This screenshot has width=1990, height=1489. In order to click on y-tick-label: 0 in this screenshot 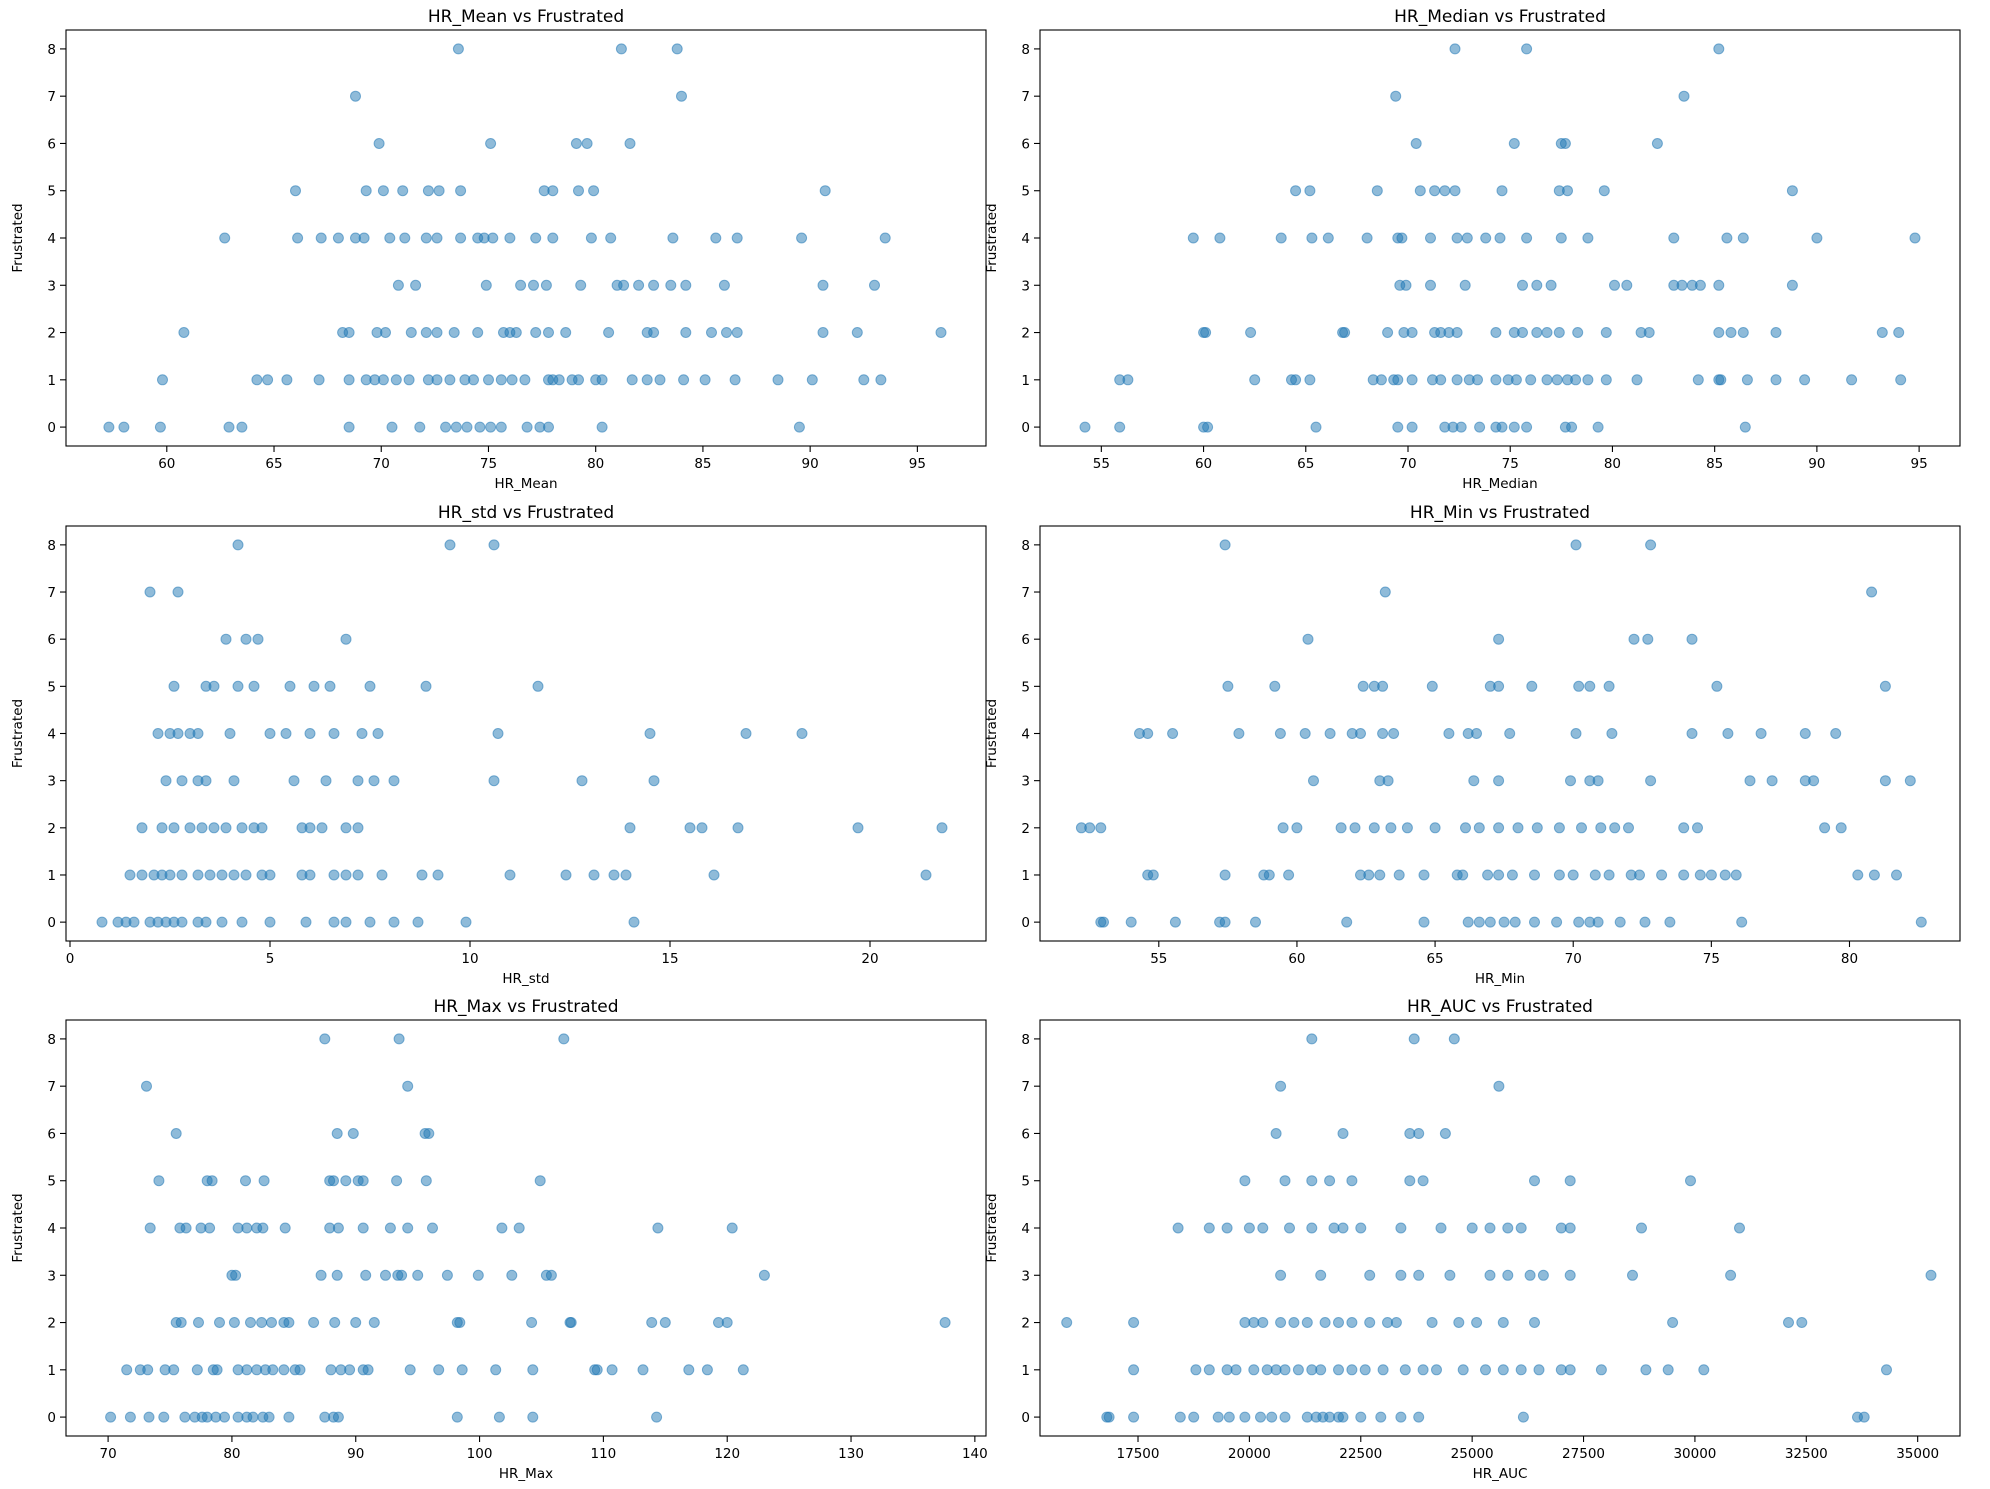, I will do `click(1025, 428)`.